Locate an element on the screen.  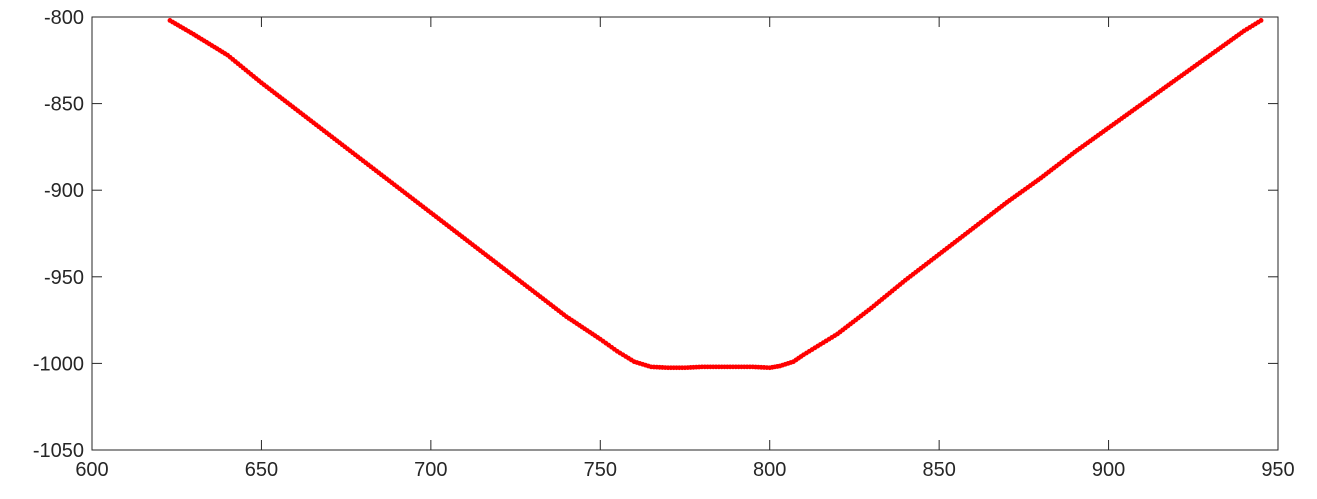
y-tick-label: -1000 is located at coordinates (58, 364).